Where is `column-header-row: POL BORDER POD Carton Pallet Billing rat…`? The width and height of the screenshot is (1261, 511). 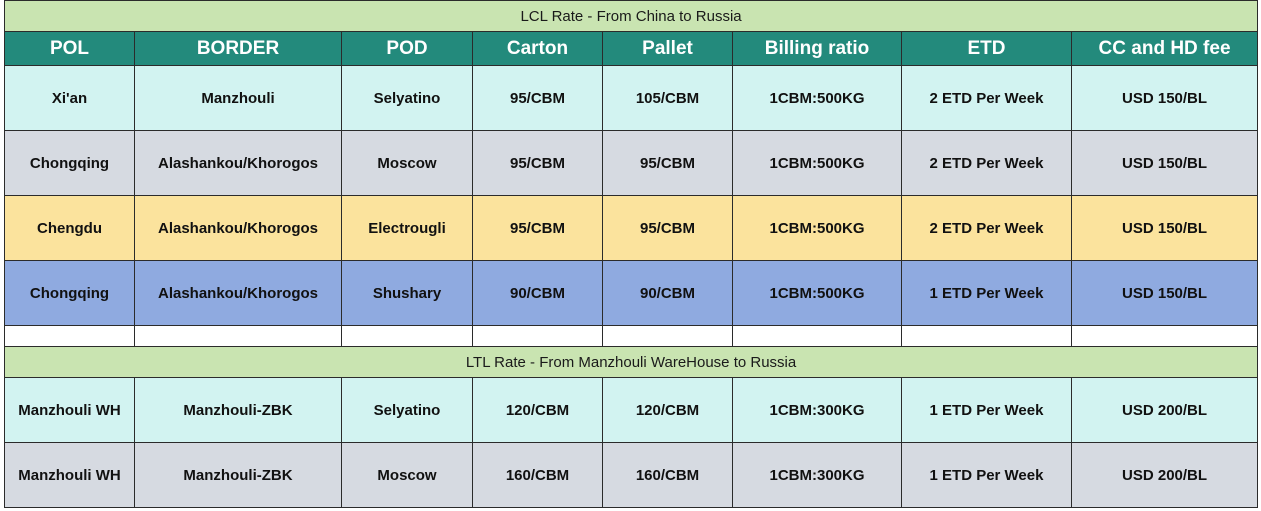
column-header-row: POL BORDER POD Carton Pallet Billing rat… is located at coordinates (631, 48).